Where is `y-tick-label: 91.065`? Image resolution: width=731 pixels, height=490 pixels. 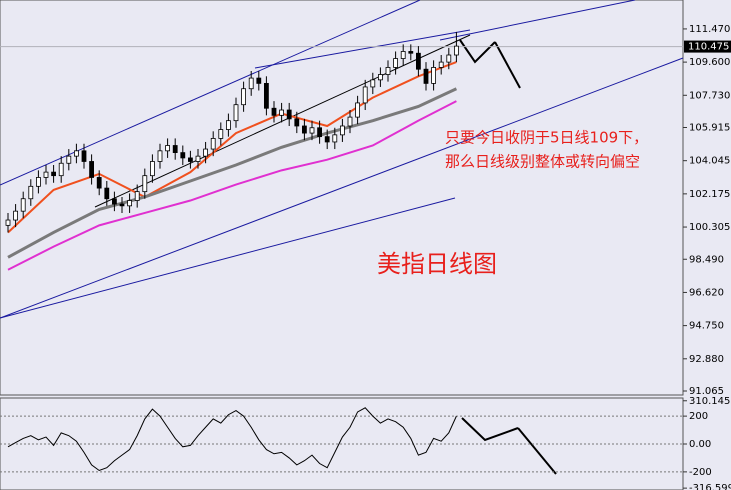 y-tick-label: 91.065 is located at coordinates (706, 391).